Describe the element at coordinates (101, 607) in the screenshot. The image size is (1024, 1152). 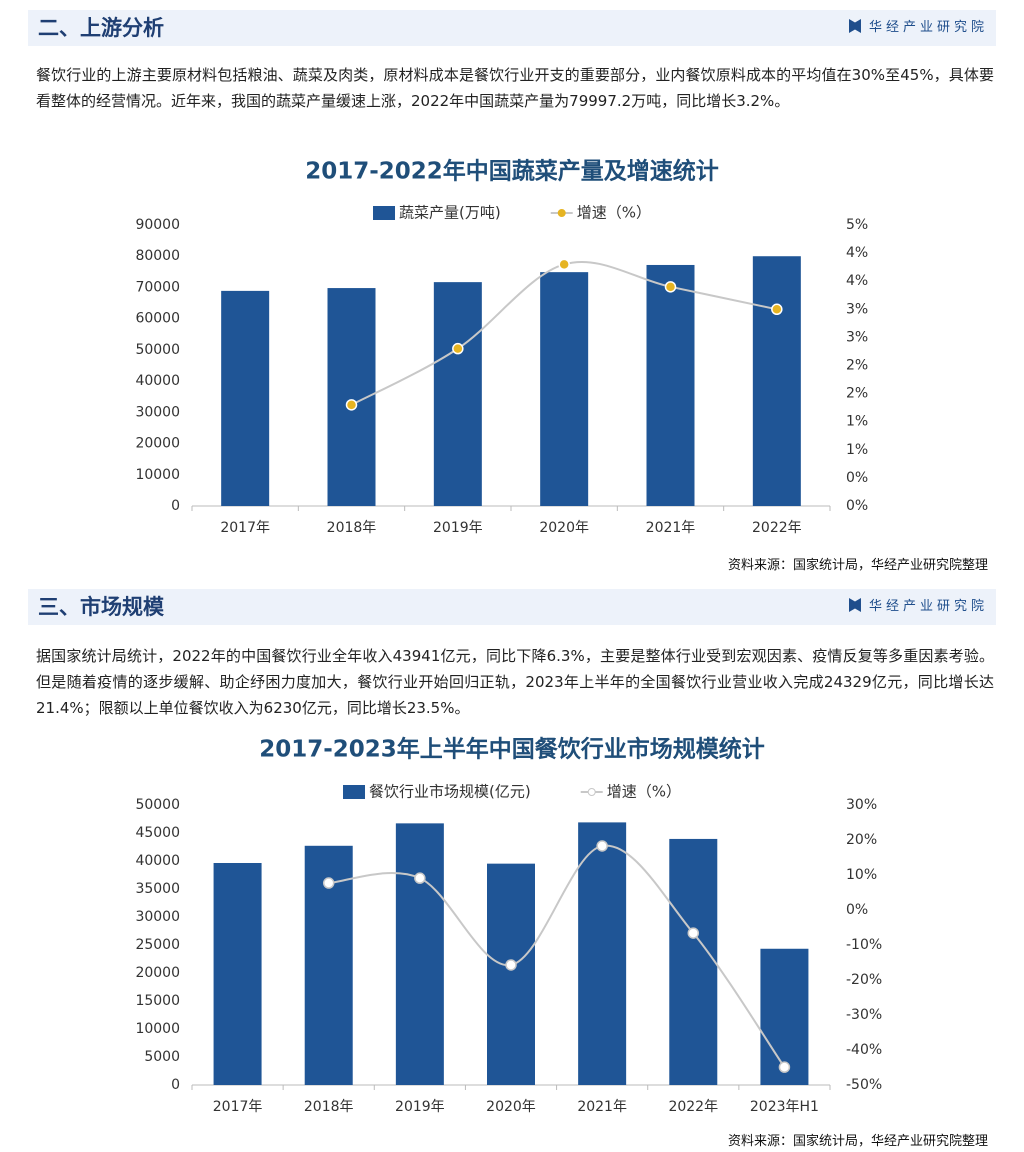
I see `section-heading: 三、市场规模` at that location.